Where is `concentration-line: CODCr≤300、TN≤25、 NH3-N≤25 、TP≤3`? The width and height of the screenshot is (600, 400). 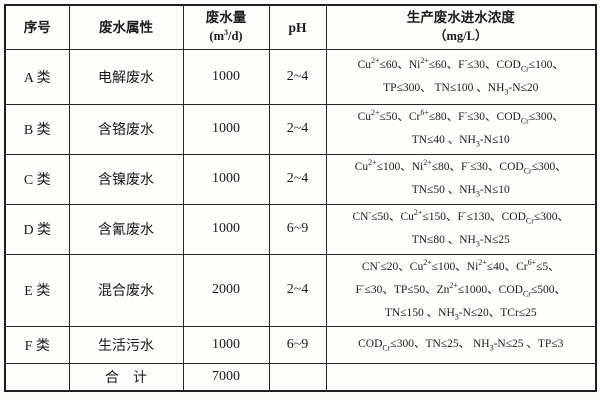
concentration-line: CODCr≤300、TN≤25、 NH3-N≤25 、TP≤3 is located at coordinates (461, 345).